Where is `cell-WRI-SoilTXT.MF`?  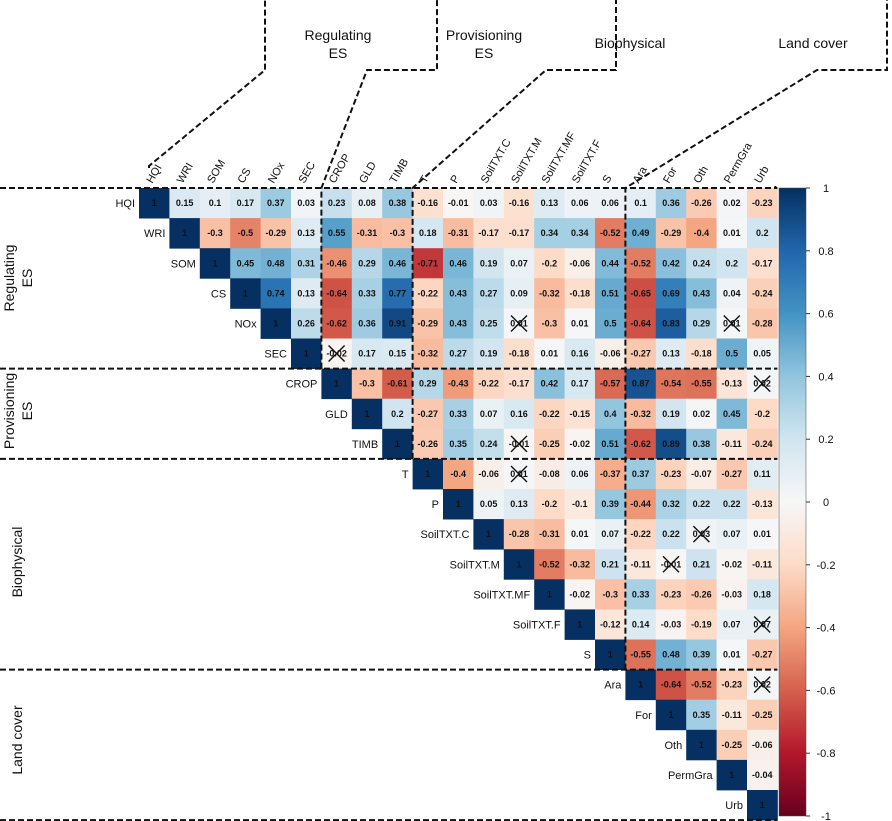 cell-WRI-SoilTXT.MF is located at coordinates (549, 233).